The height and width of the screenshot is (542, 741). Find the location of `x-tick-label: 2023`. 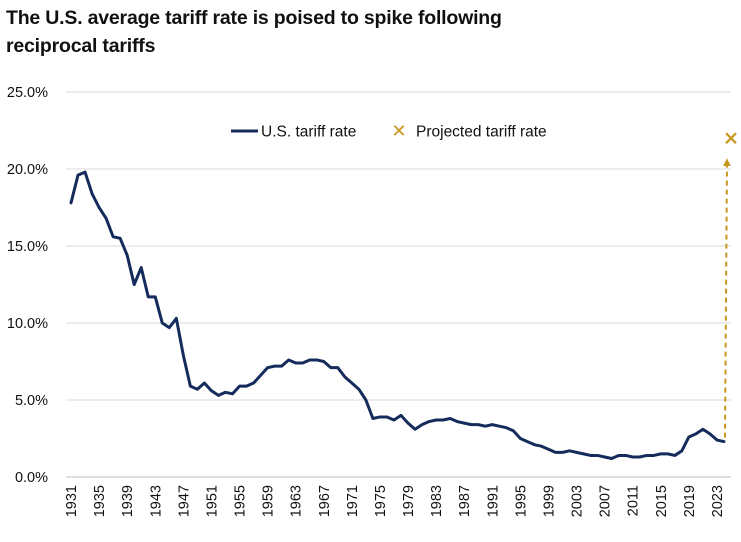

x-tick-label: 2023 is located at coordinates (718, 501).